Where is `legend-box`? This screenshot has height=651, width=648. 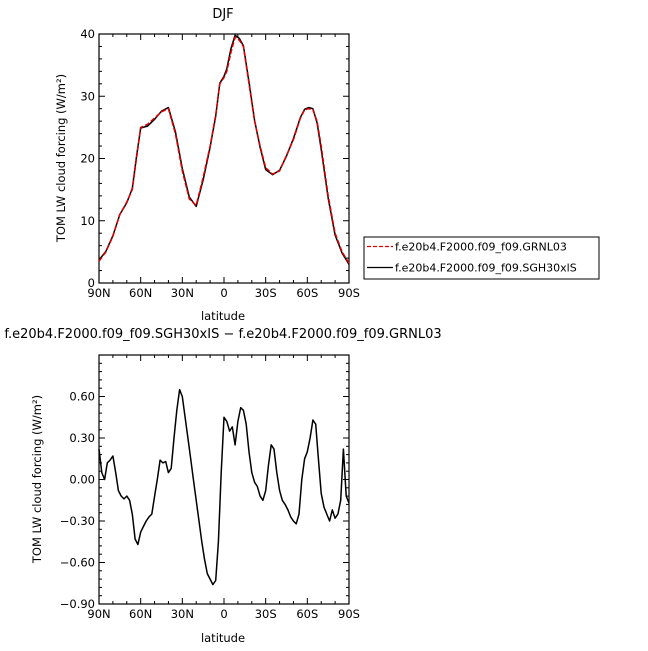 legend-box is located at coordinates (481, 258).